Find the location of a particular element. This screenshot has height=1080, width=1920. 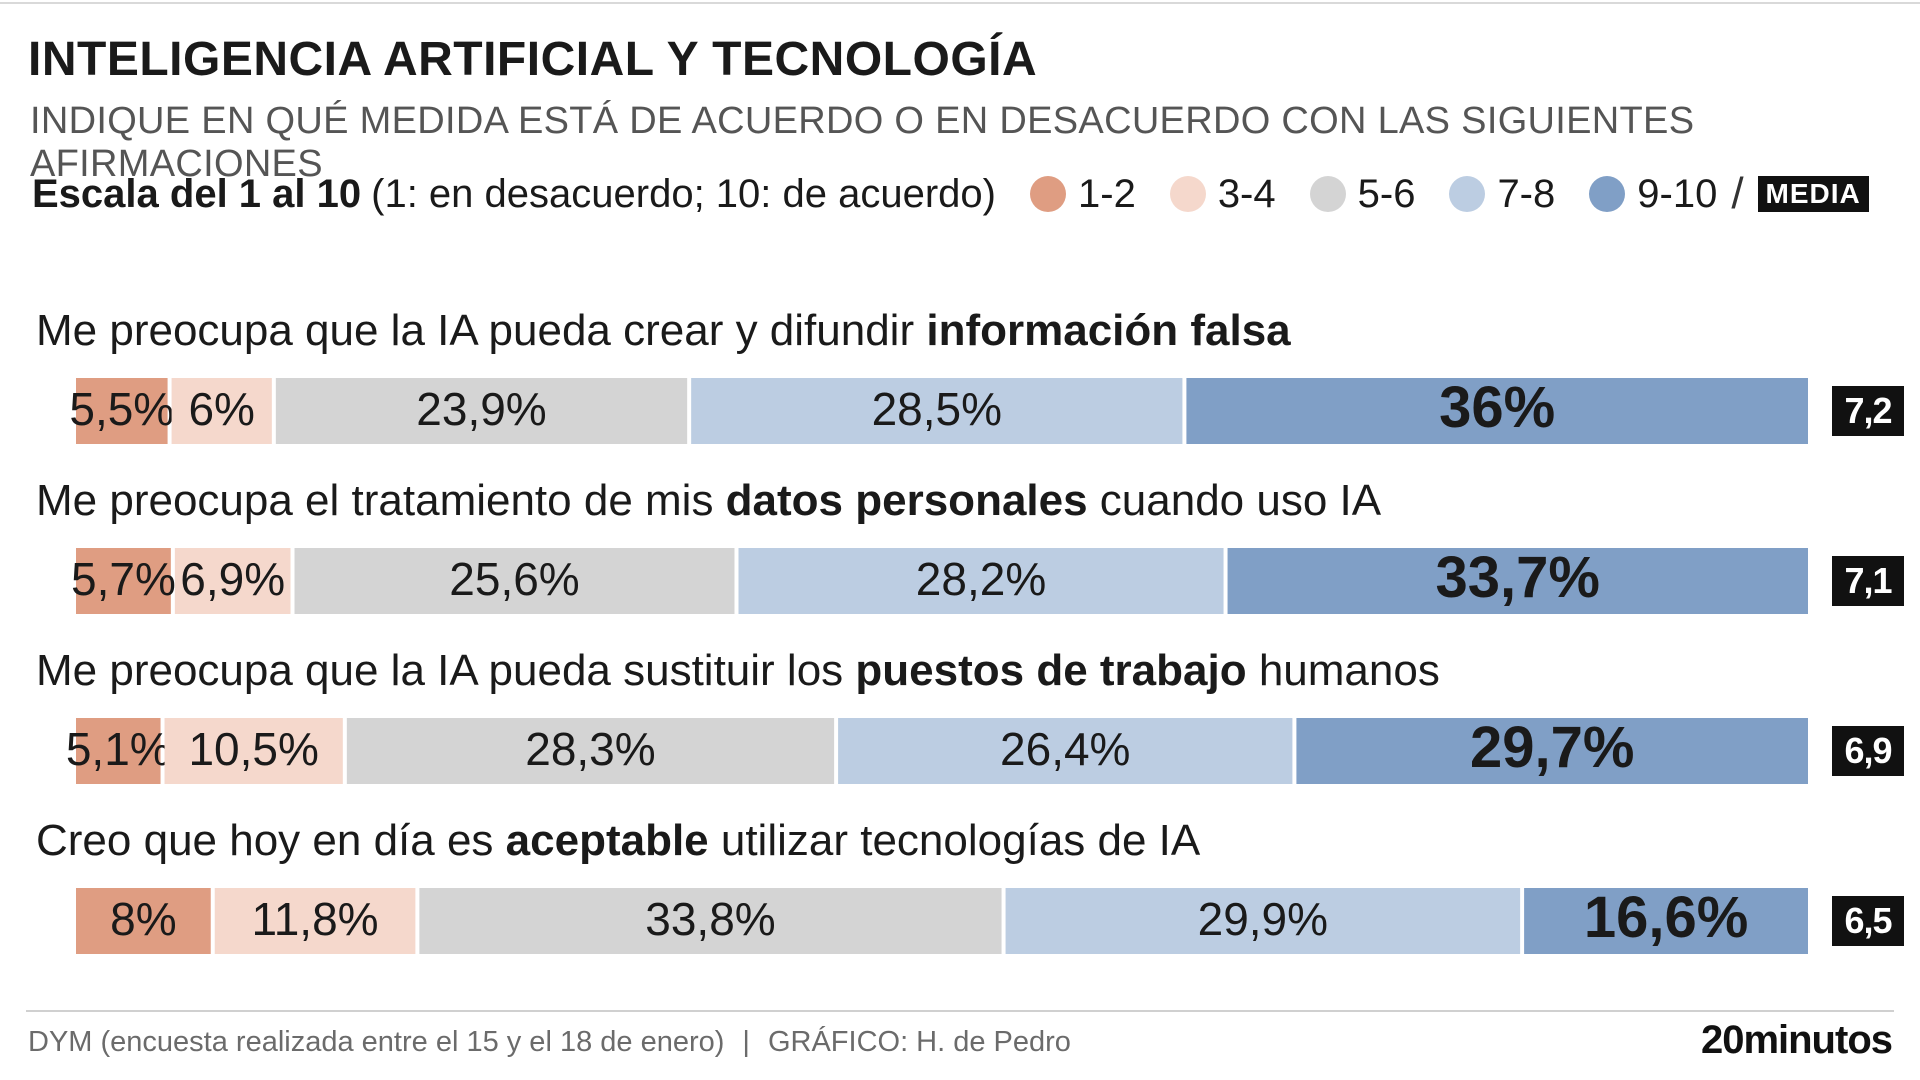

bottom-divider is located at coordinates (960, 1011).